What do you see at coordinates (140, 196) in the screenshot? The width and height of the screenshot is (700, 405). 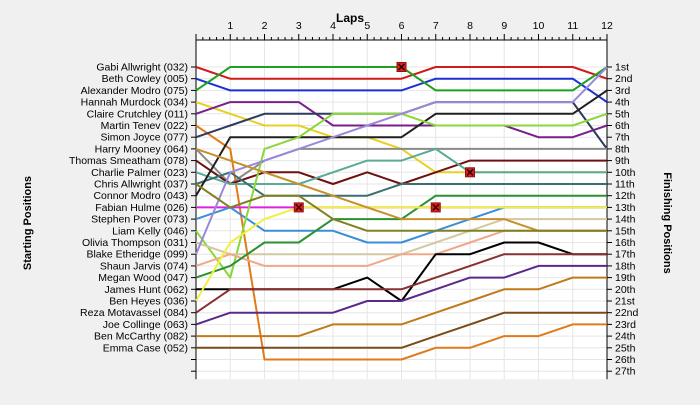 I see `starting-position-label: Connor Modro (043)` at bounding box center [140, 196].